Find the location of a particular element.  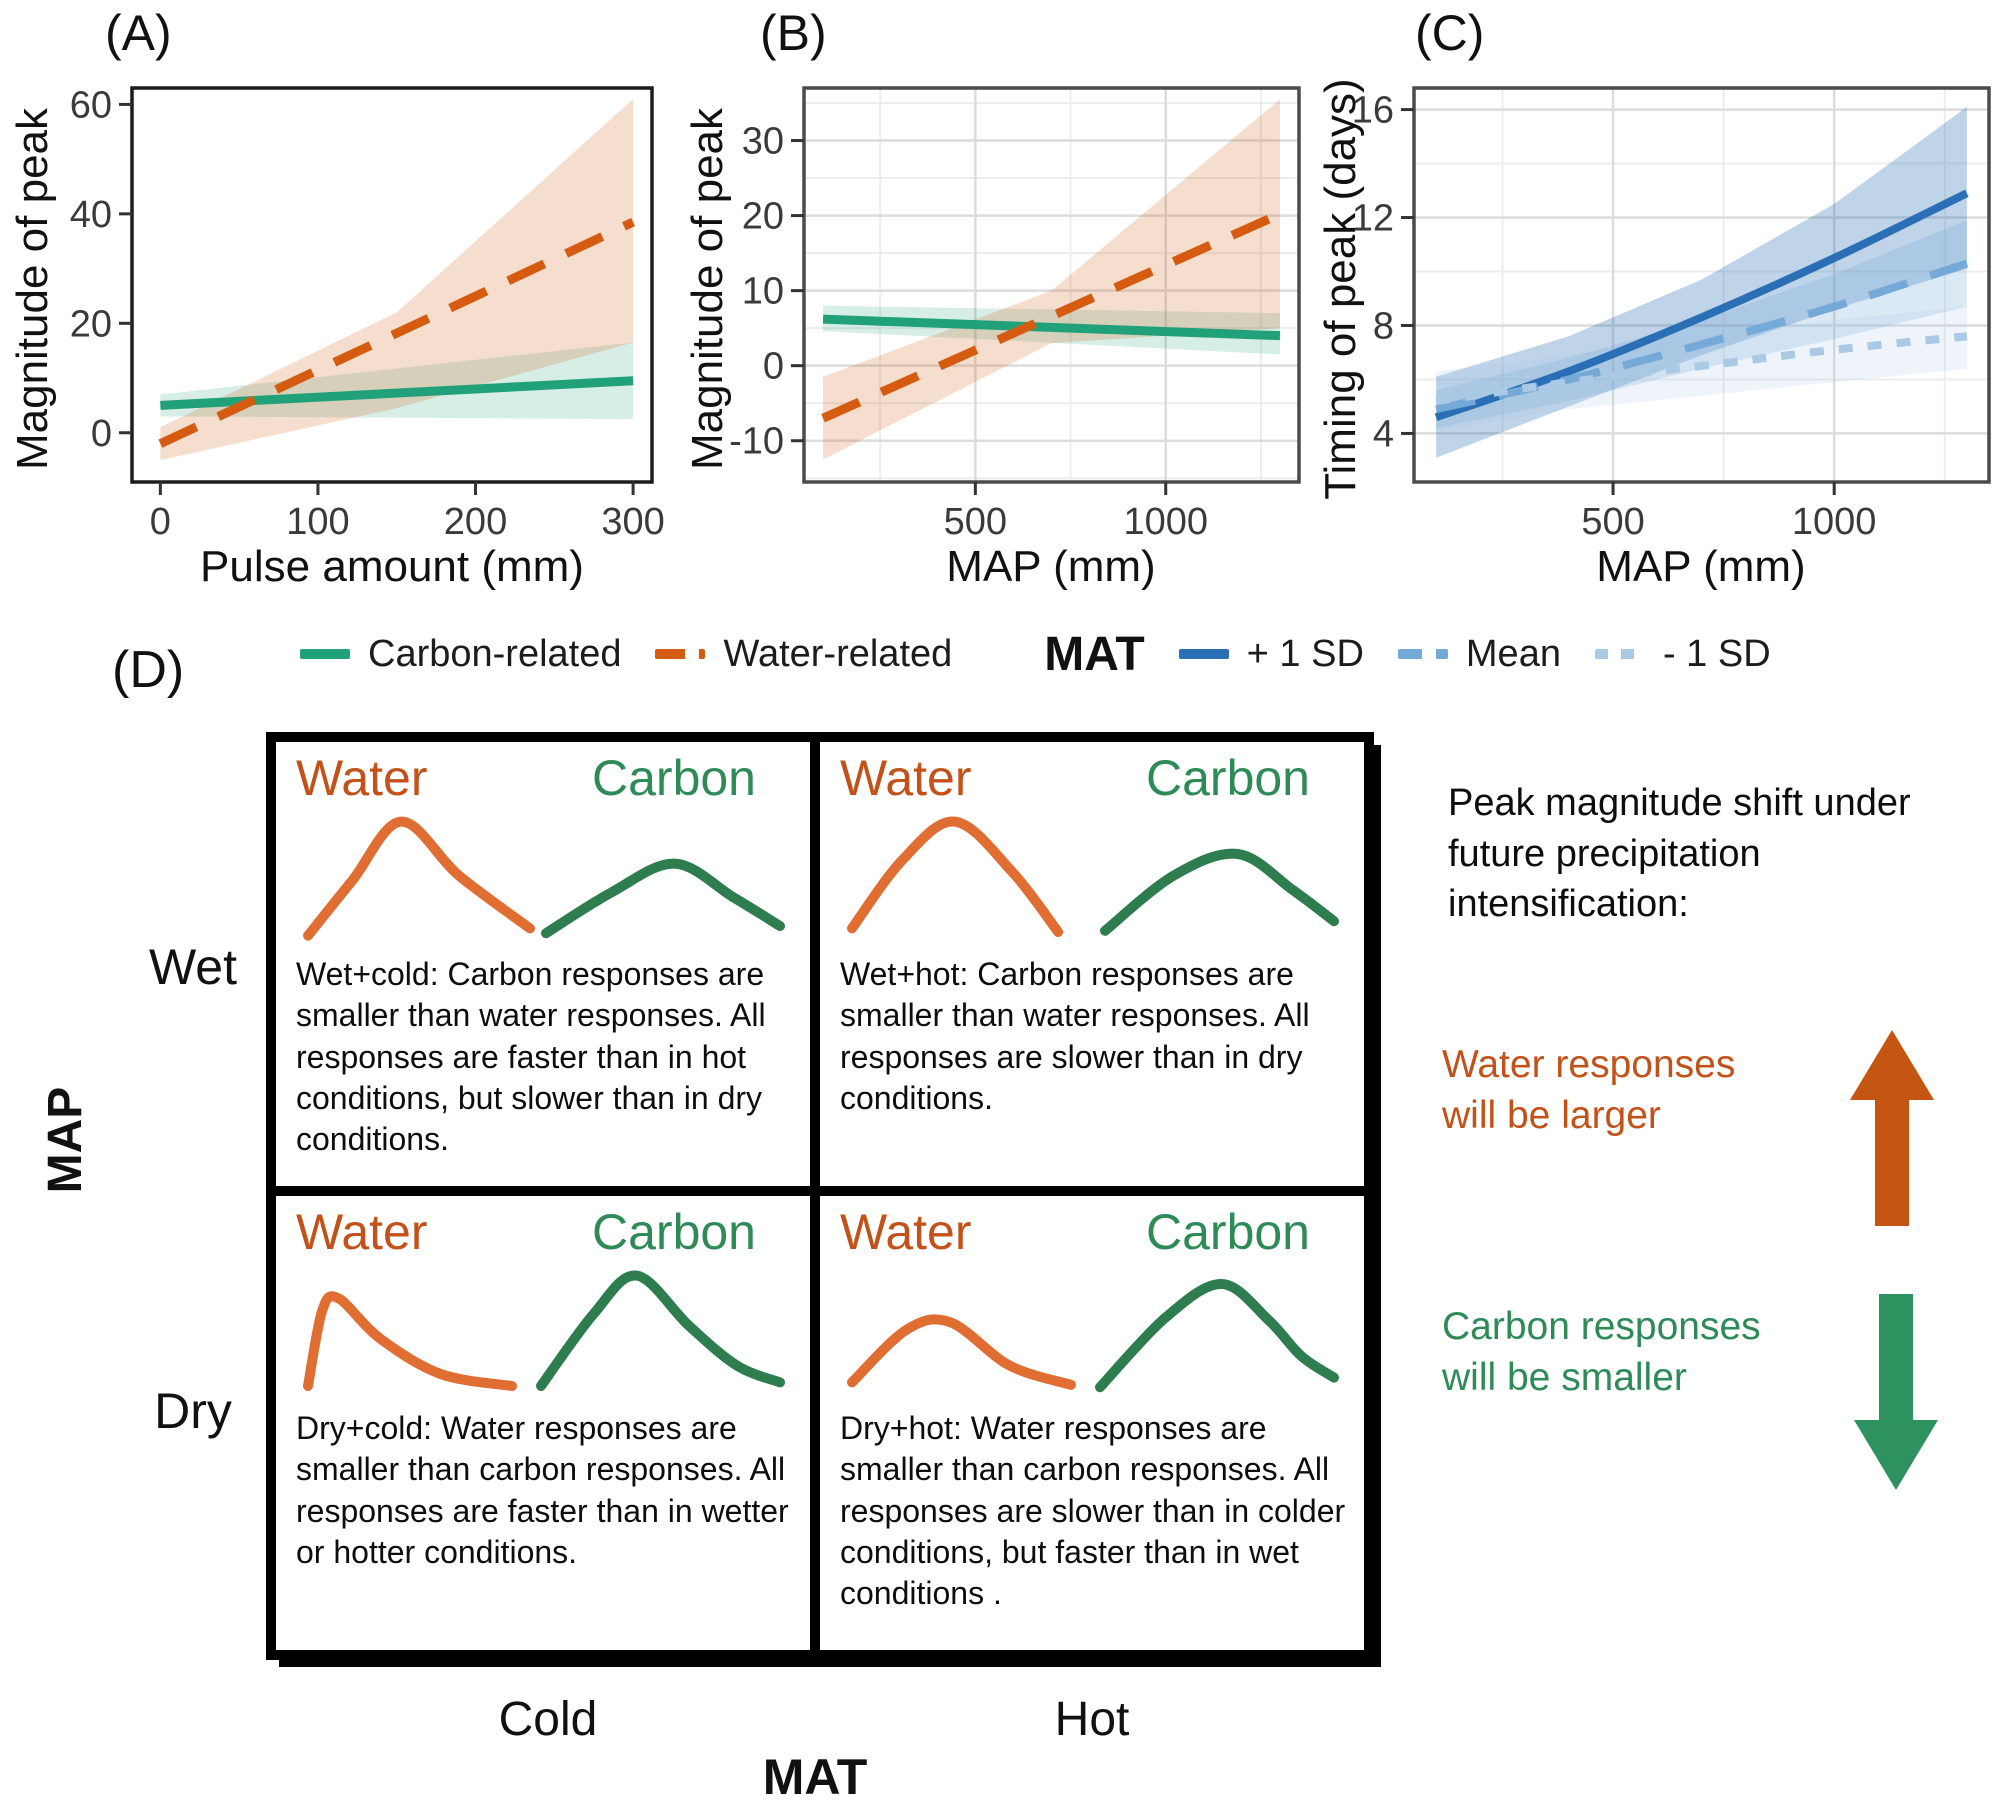

svg-text: 30 is located at coordinates (763, 142).